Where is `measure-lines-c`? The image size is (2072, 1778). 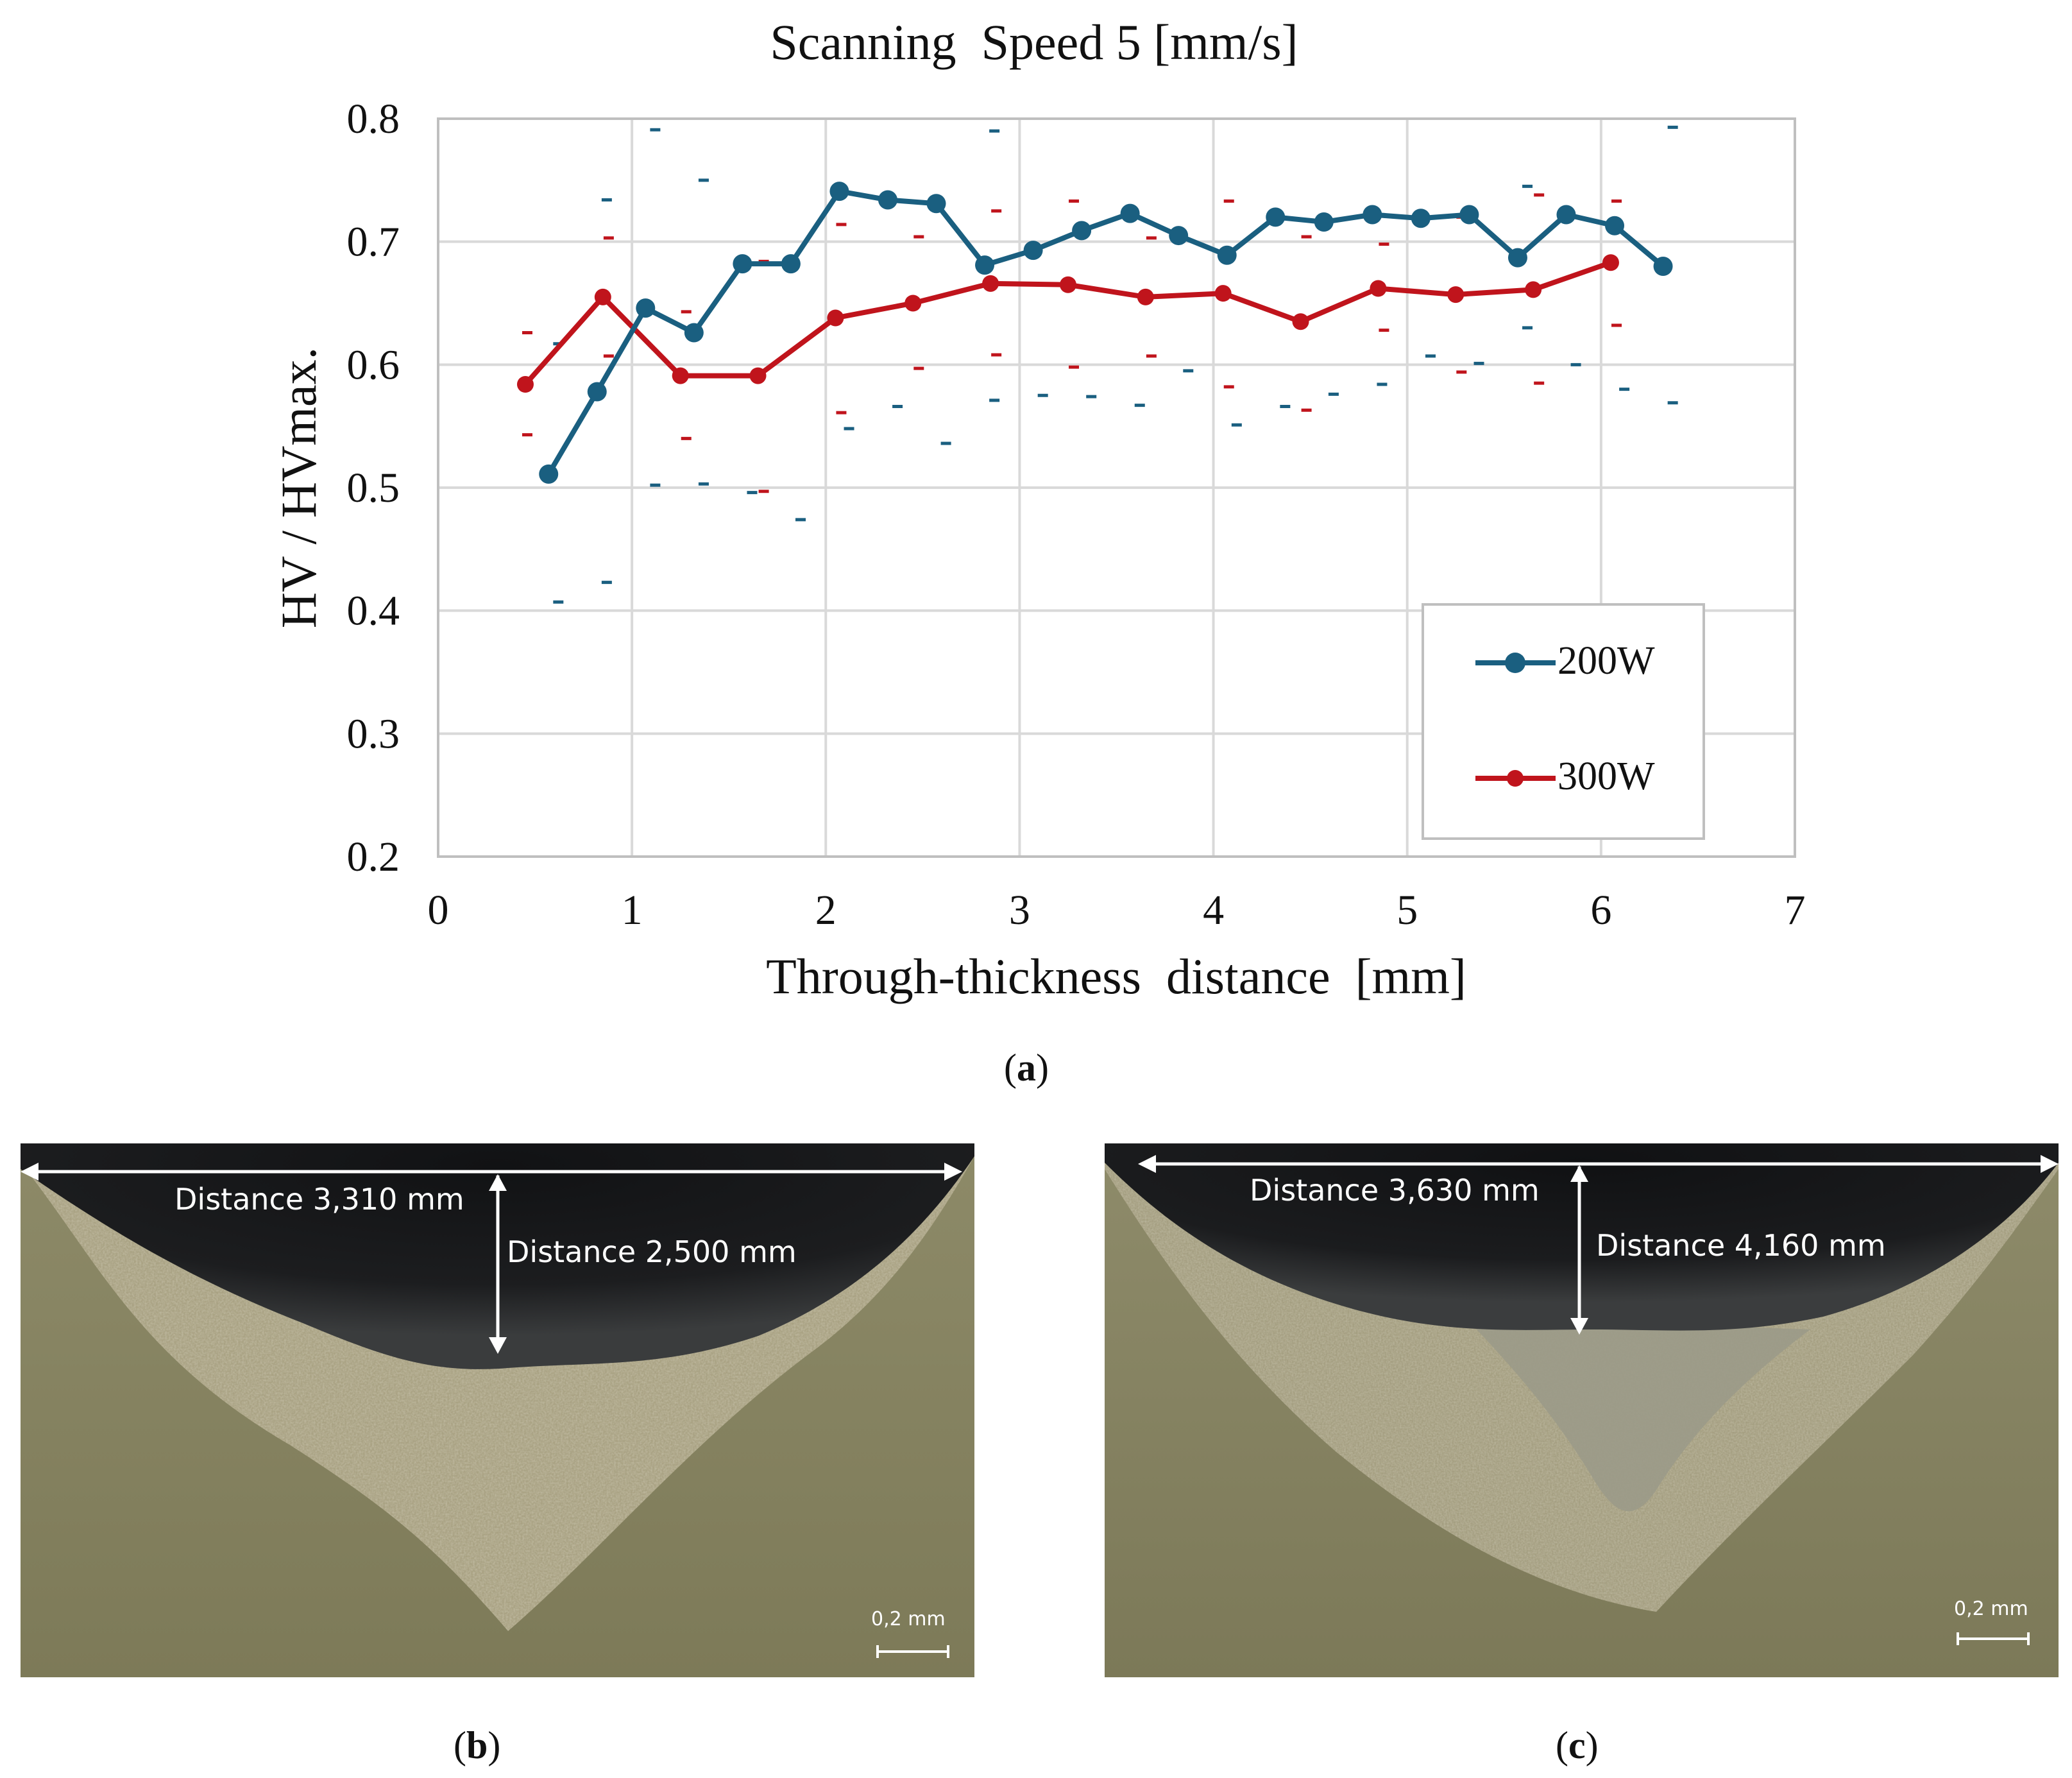
measure-lines-c is located at coordinates (1599, 1400).